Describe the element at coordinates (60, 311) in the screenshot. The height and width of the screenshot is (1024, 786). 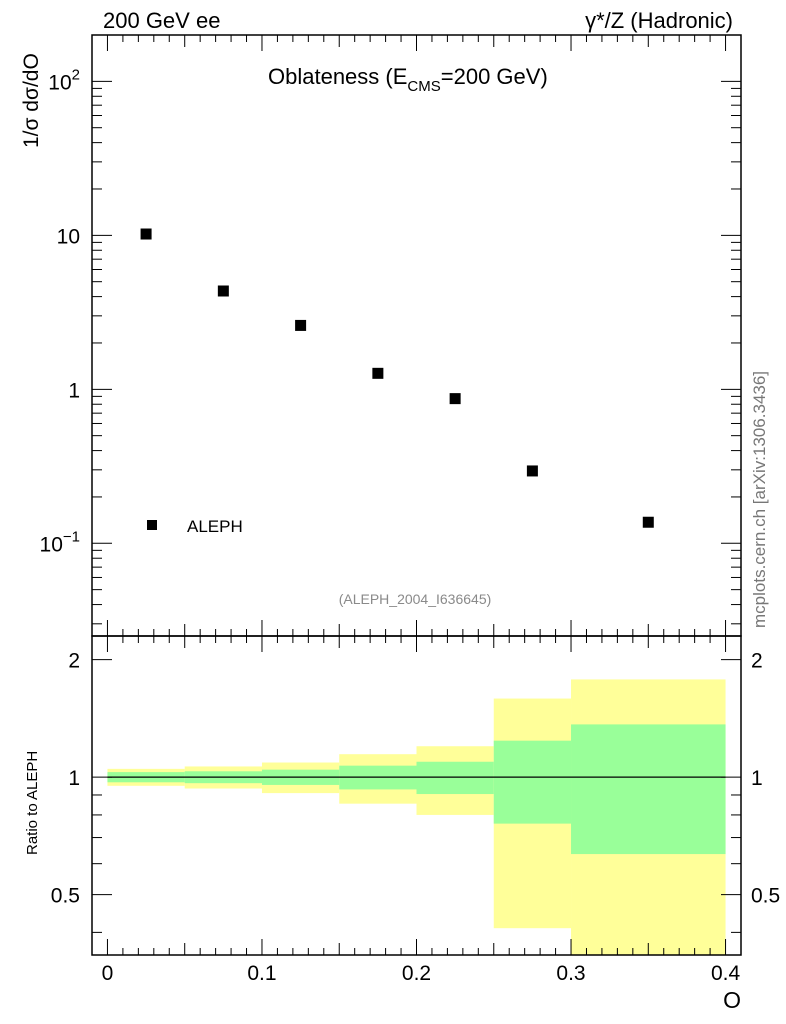
I see `main-y-tick-labels: 10² 10 1 10⁻¹` at that location.